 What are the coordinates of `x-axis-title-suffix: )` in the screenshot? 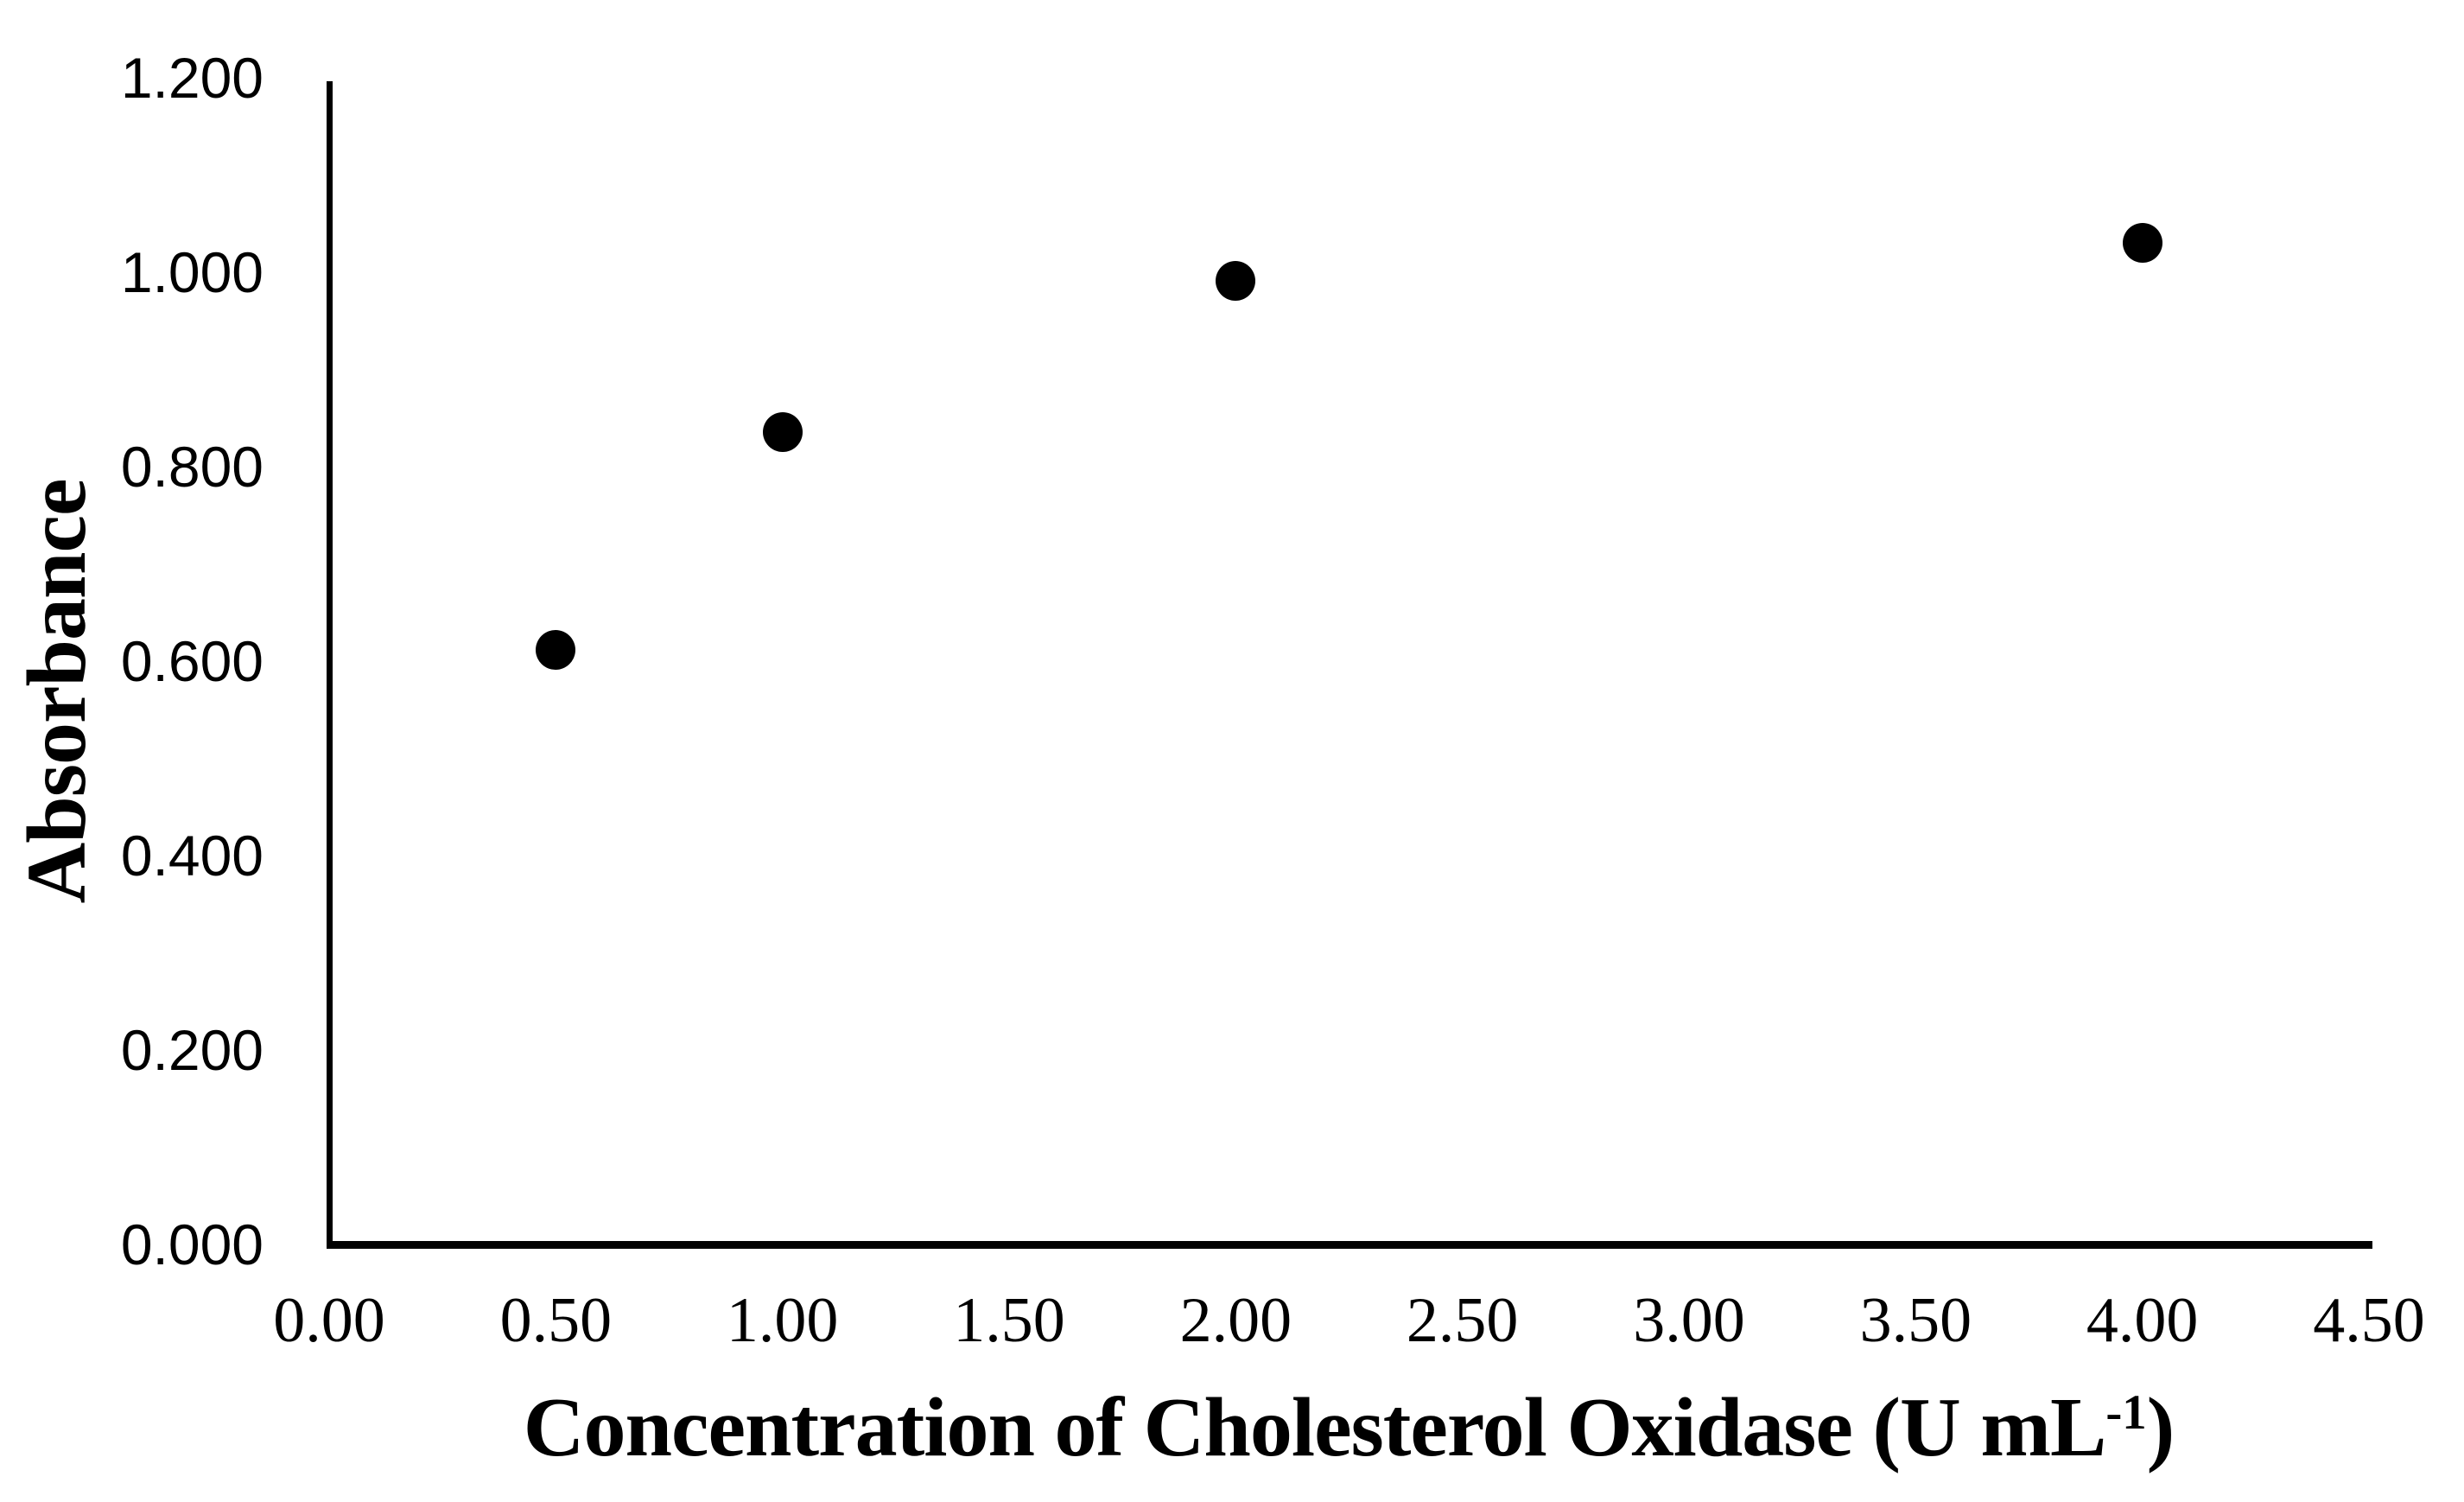 It's located at (2161, 1427).